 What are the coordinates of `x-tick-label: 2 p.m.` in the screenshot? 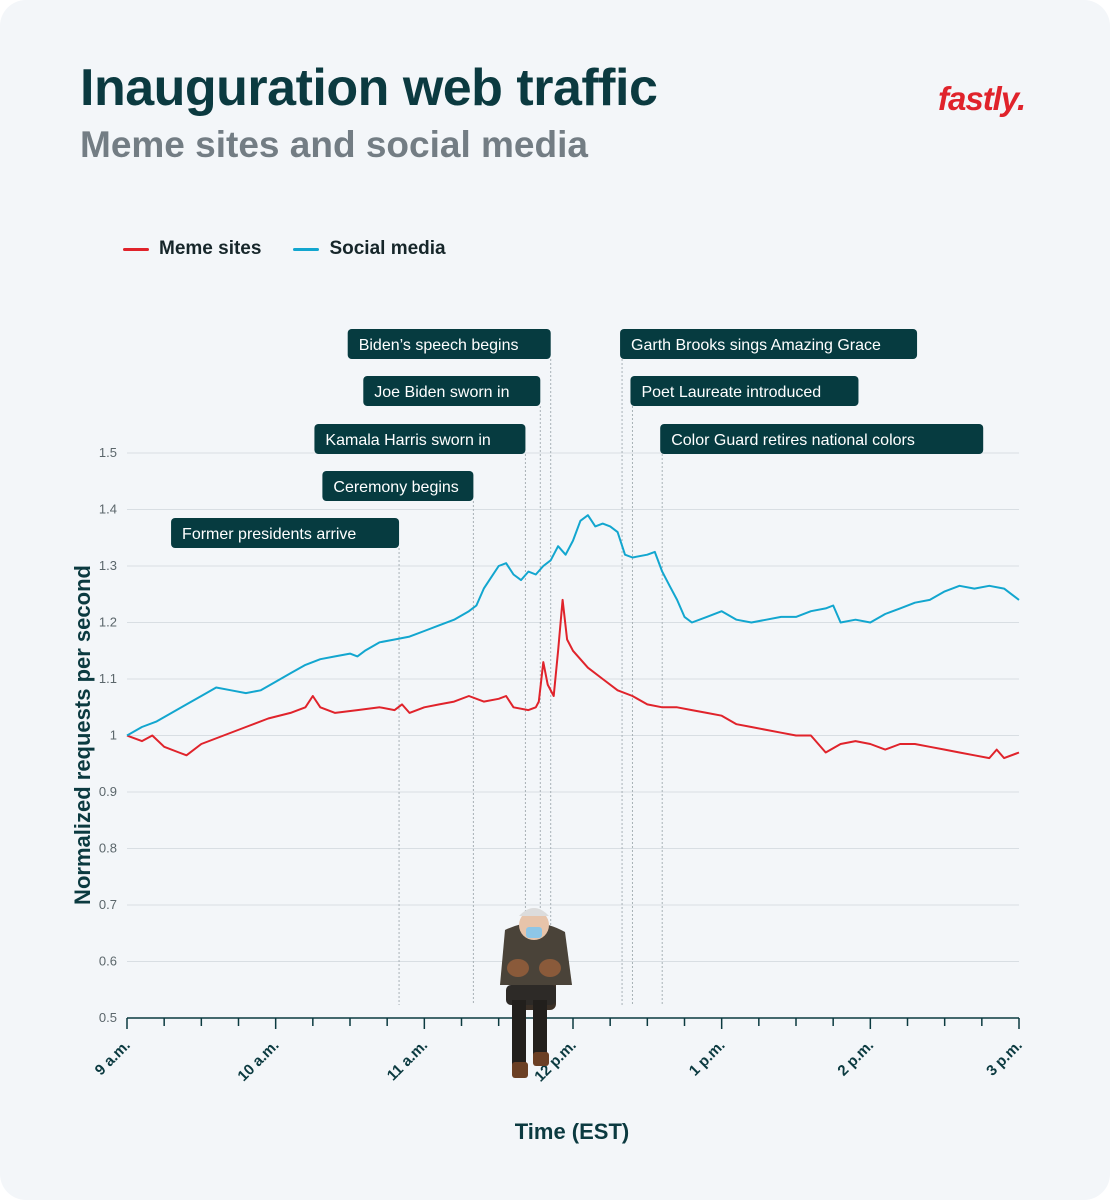 It's located at (855, 1058).